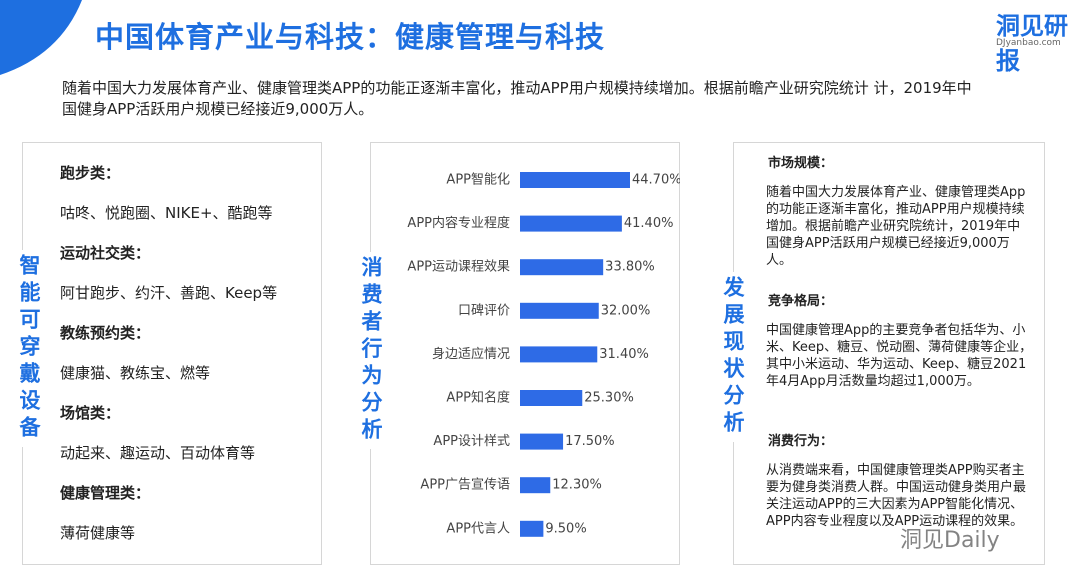 This screenshot has width=1080, height=583. I want to click on category-label: APP代言人, so click(478, 528).